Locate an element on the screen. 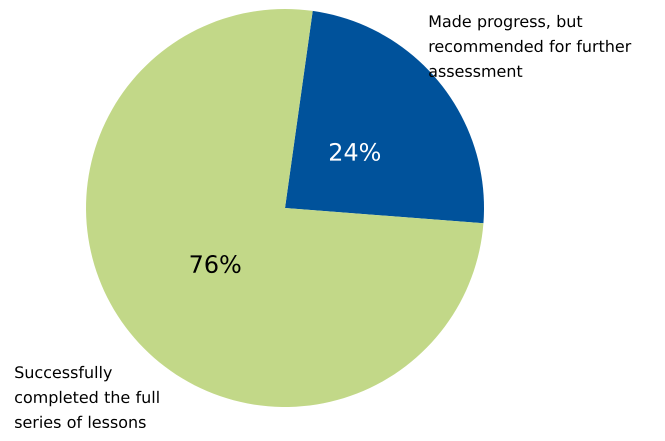  data-label: 24% is located at coordinates (355, 151).